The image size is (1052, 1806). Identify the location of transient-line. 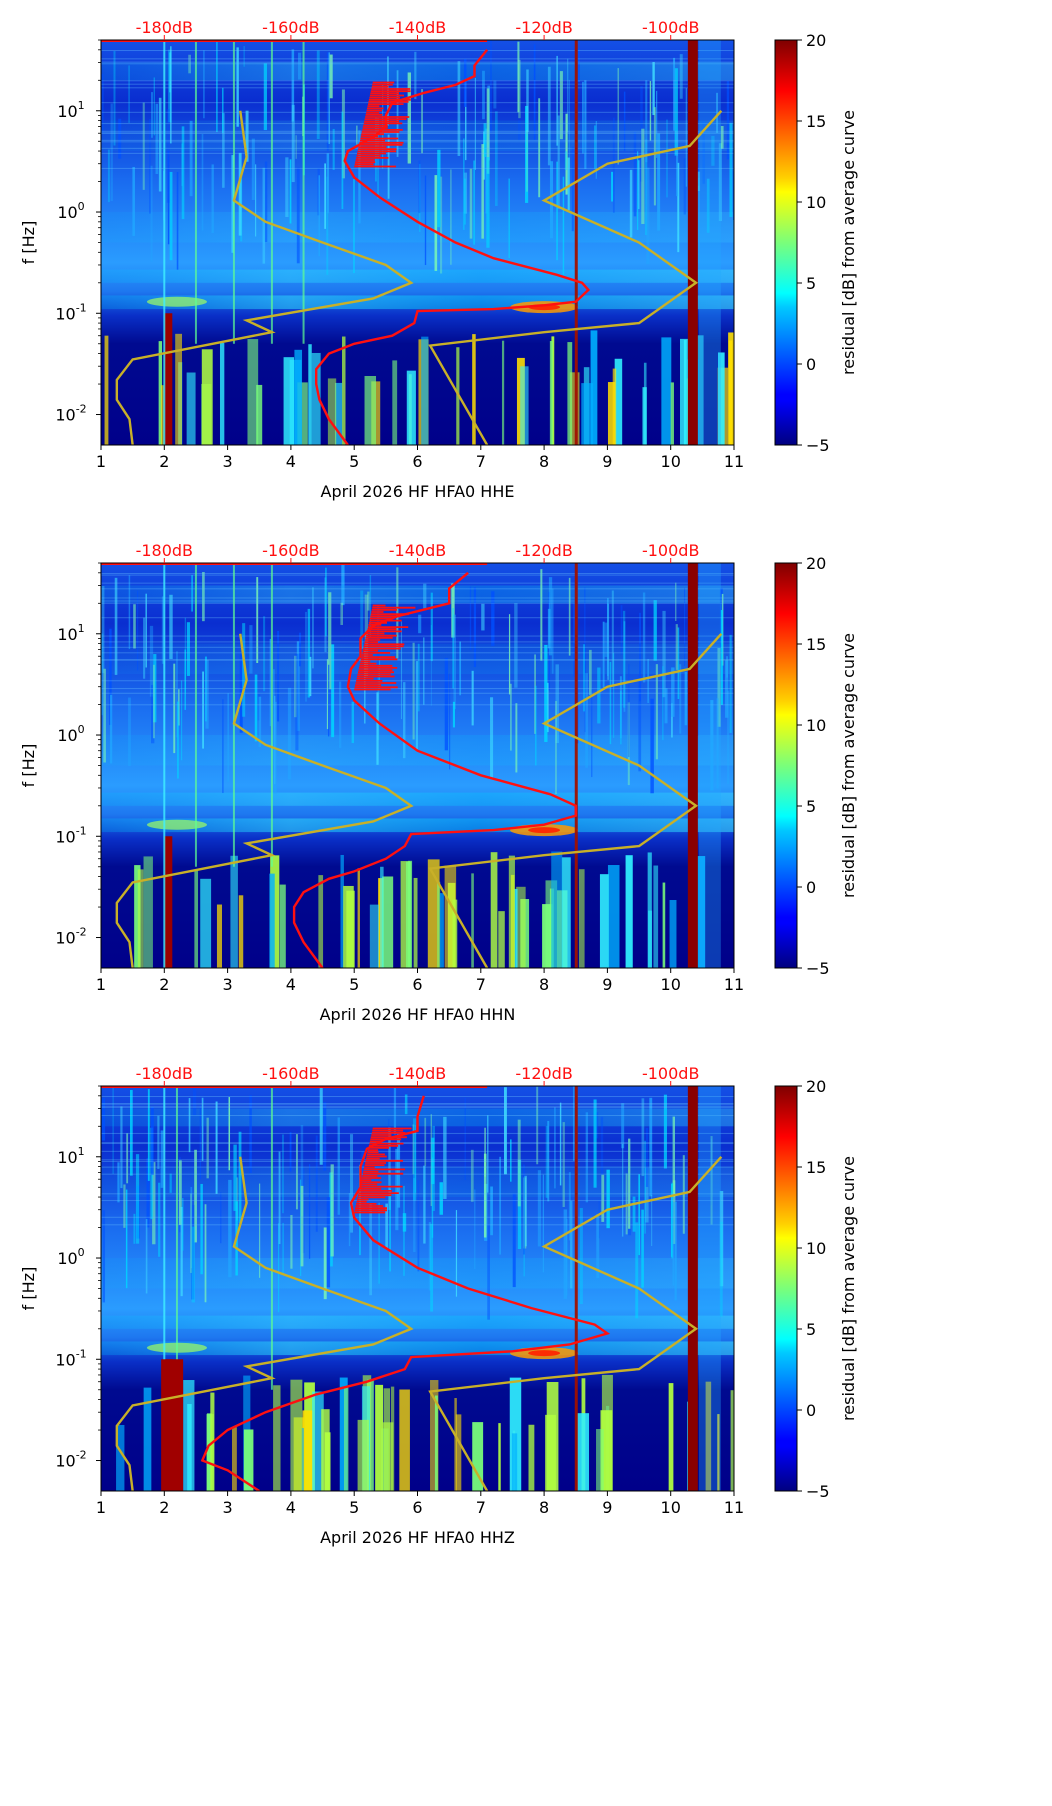
(233, 192).